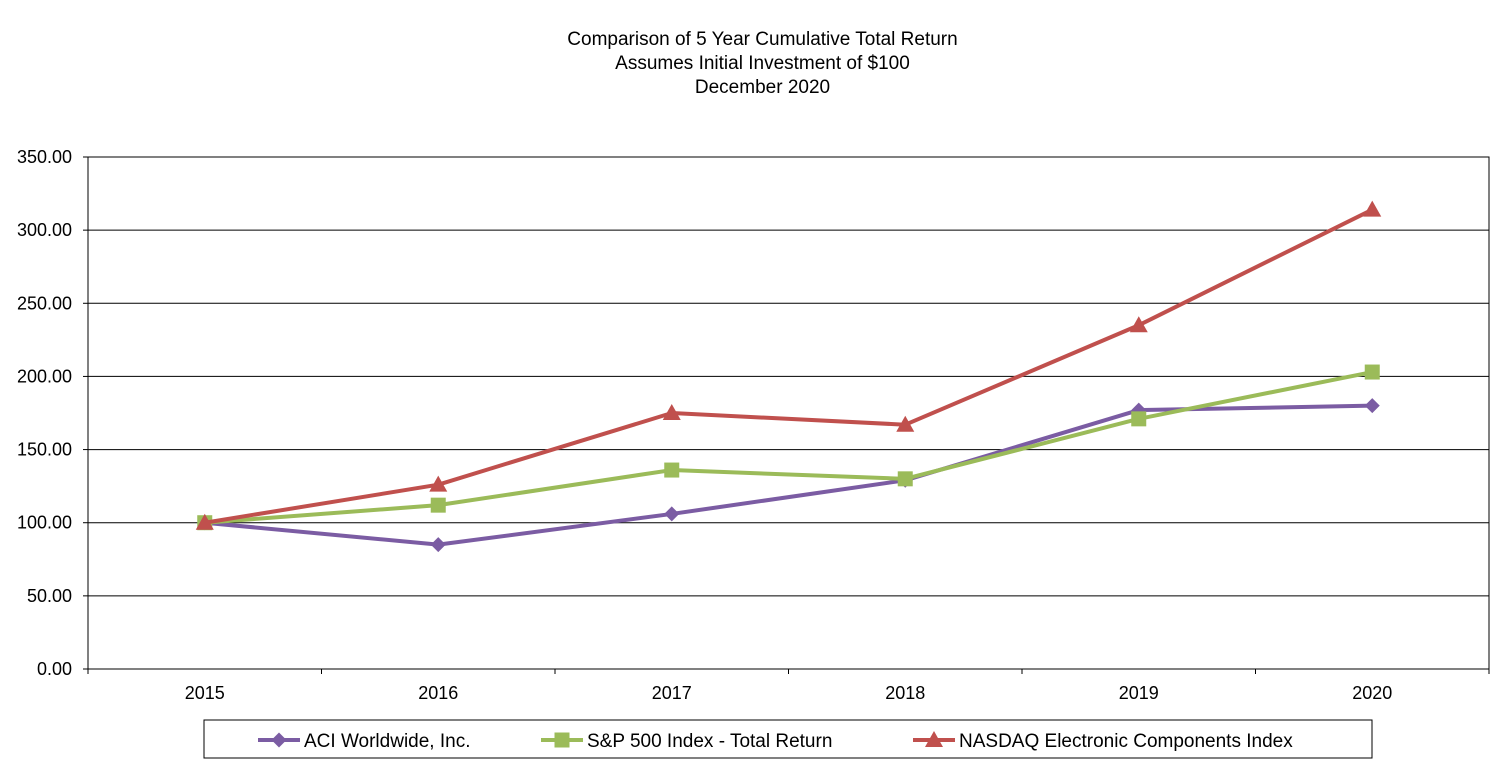  I want to click on x-tick-label: 2020, so click(1372, 693).